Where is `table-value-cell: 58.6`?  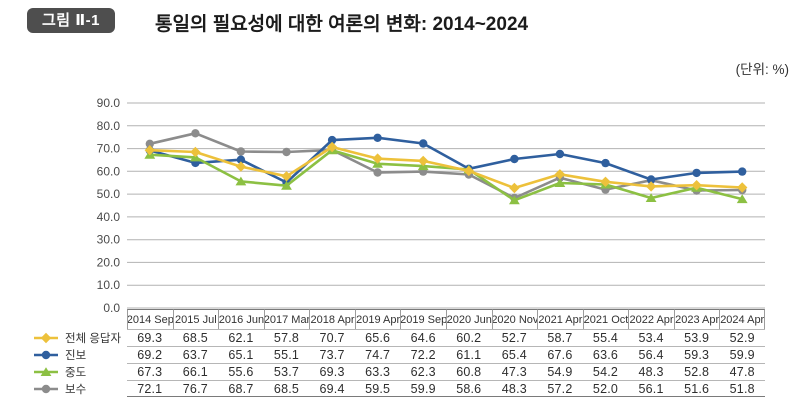
table-value-cell: 58.6 is located at coordinates (469, 388).